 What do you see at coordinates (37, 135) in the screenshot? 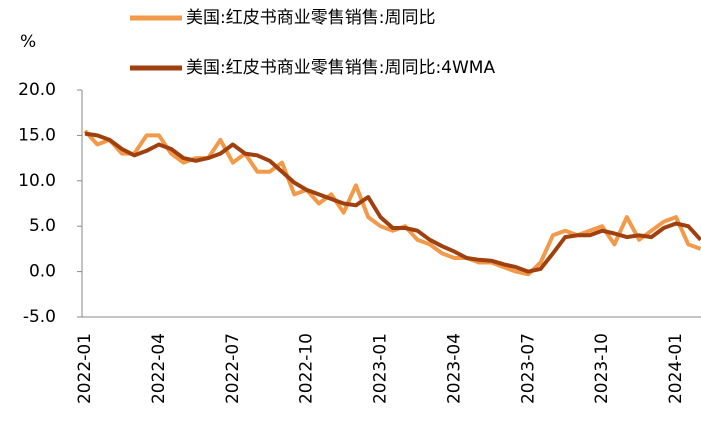
I see `y-tick-label: 15.0` at bounding box center [37, 135].